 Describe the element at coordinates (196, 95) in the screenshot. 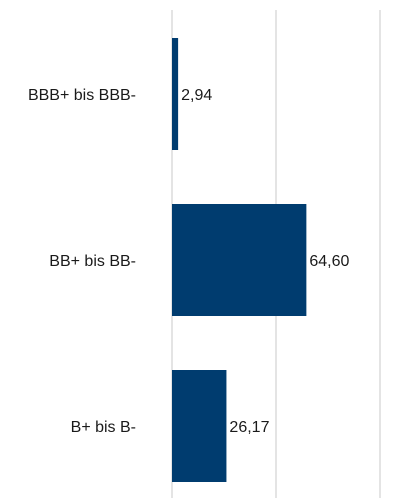

I see `value-label-0: 2,94` at that location.